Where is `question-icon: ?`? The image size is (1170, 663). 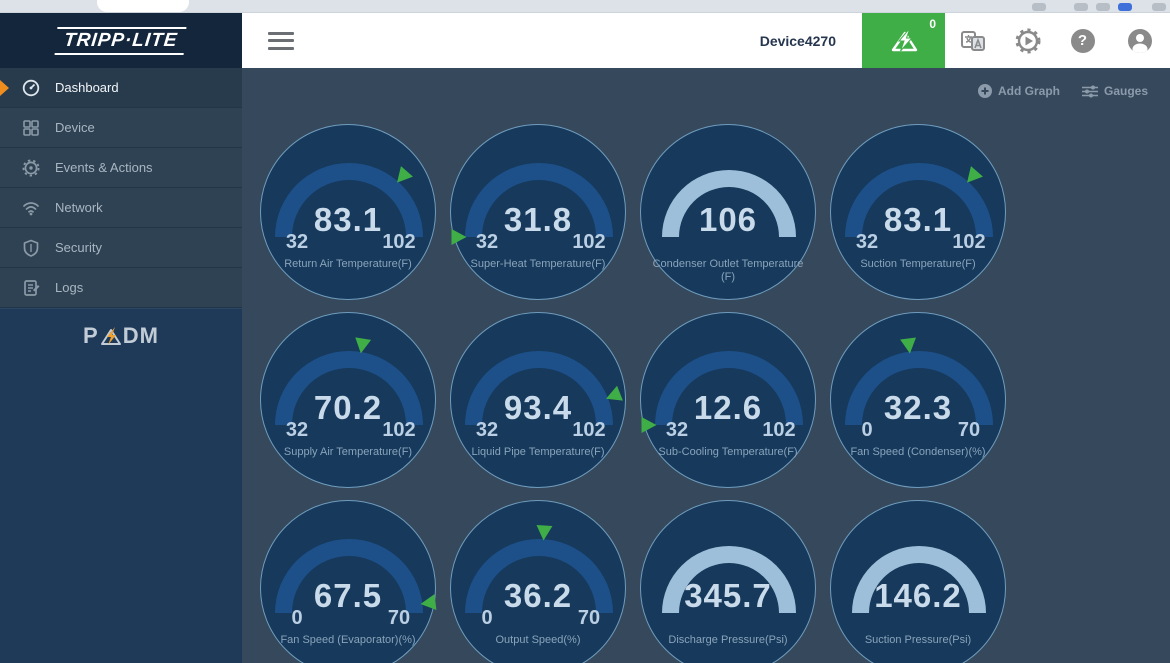
question-icon: ? is located at coordinates (1082, 40).